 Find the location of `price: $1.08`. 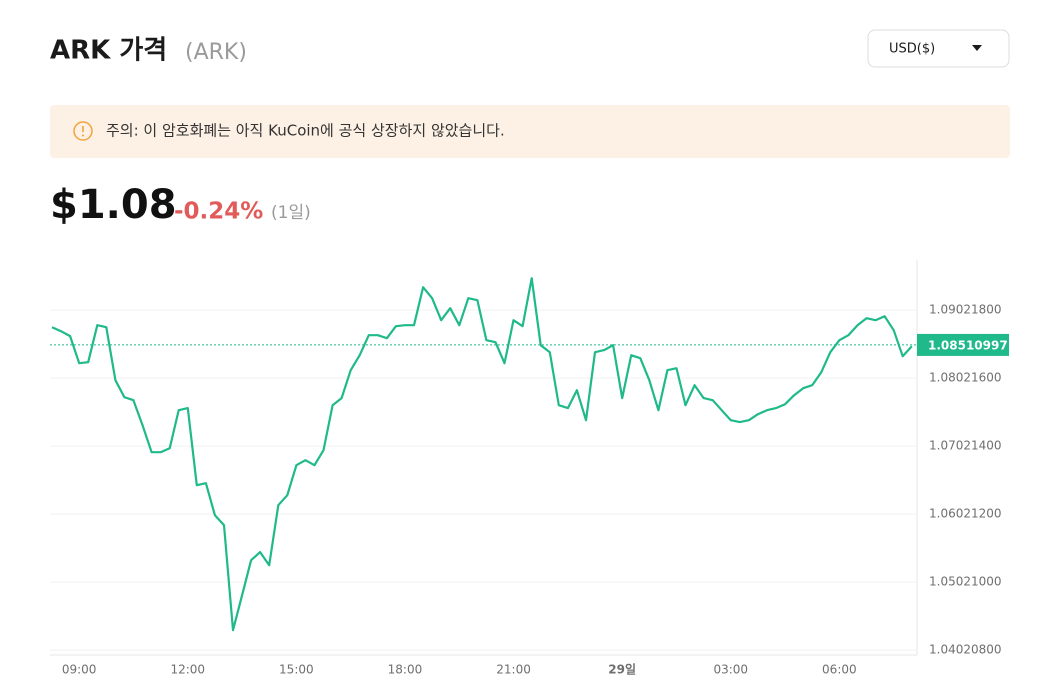

price: $1.08 is located at coordinates (113, 205).